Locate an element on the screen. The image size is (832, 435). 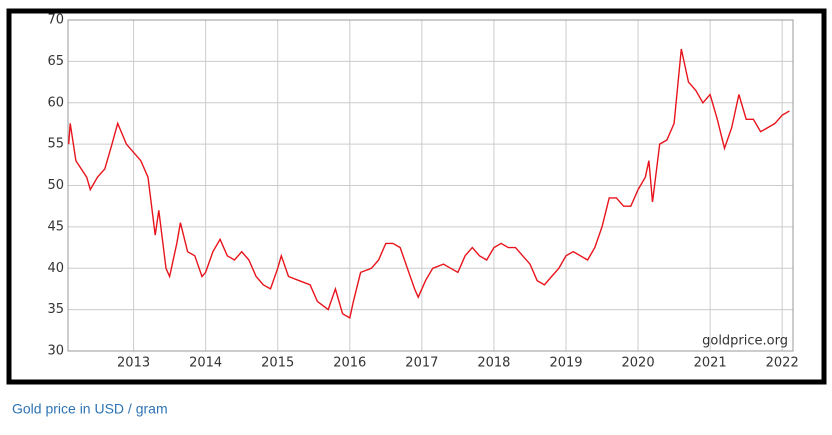
x-tick-label: 2013 is located at coordinates (133, 363).